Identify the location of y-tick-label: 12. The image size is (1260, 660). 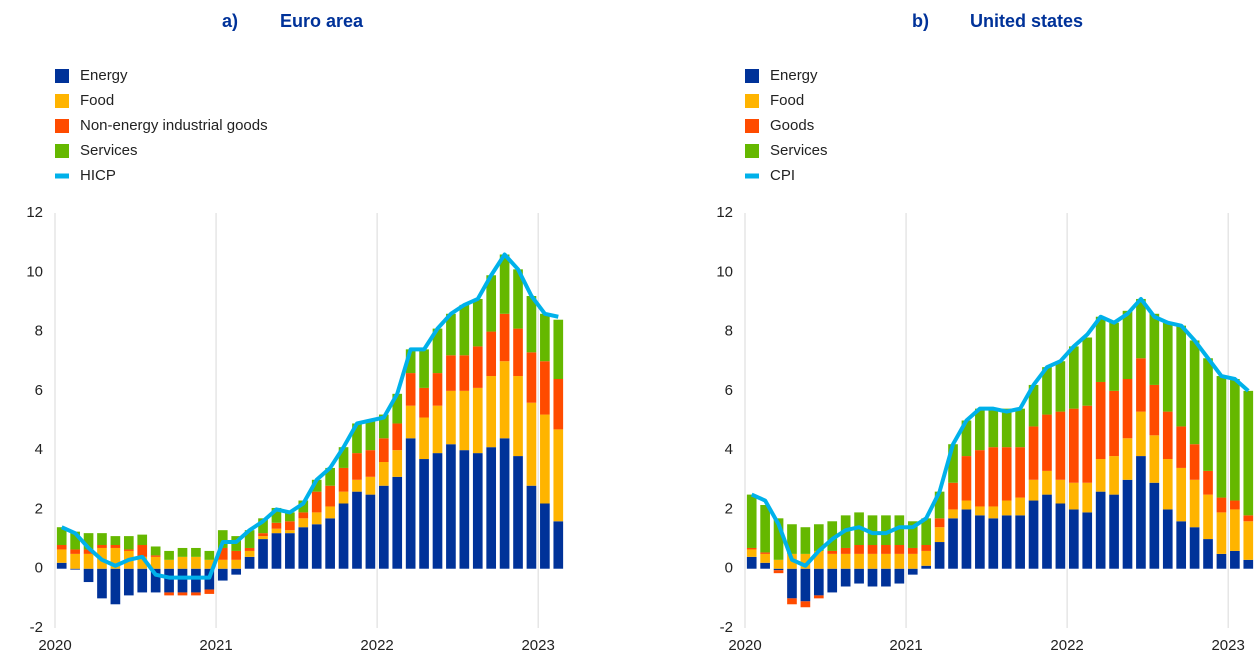
(724, 212).